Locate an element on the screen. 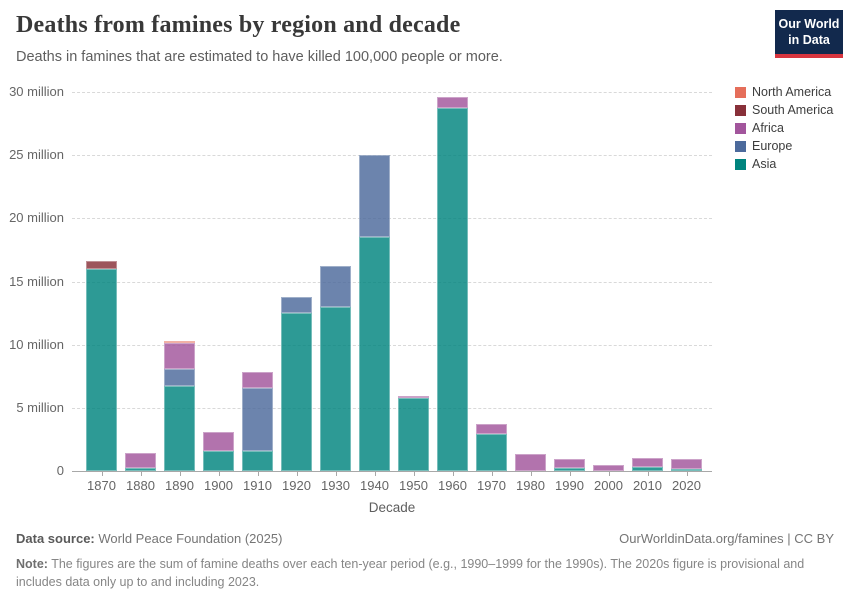  x-tick-label-1950: 1950 is located at coordinates (413, 485).